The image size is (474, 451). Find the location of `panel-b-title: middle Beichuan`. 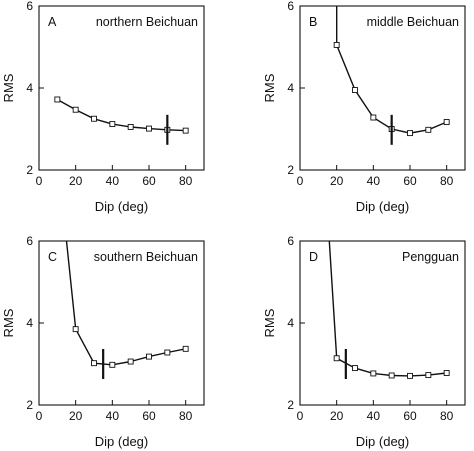

panel-b-title: middle Beichuan is located at coordinates (413, 22).